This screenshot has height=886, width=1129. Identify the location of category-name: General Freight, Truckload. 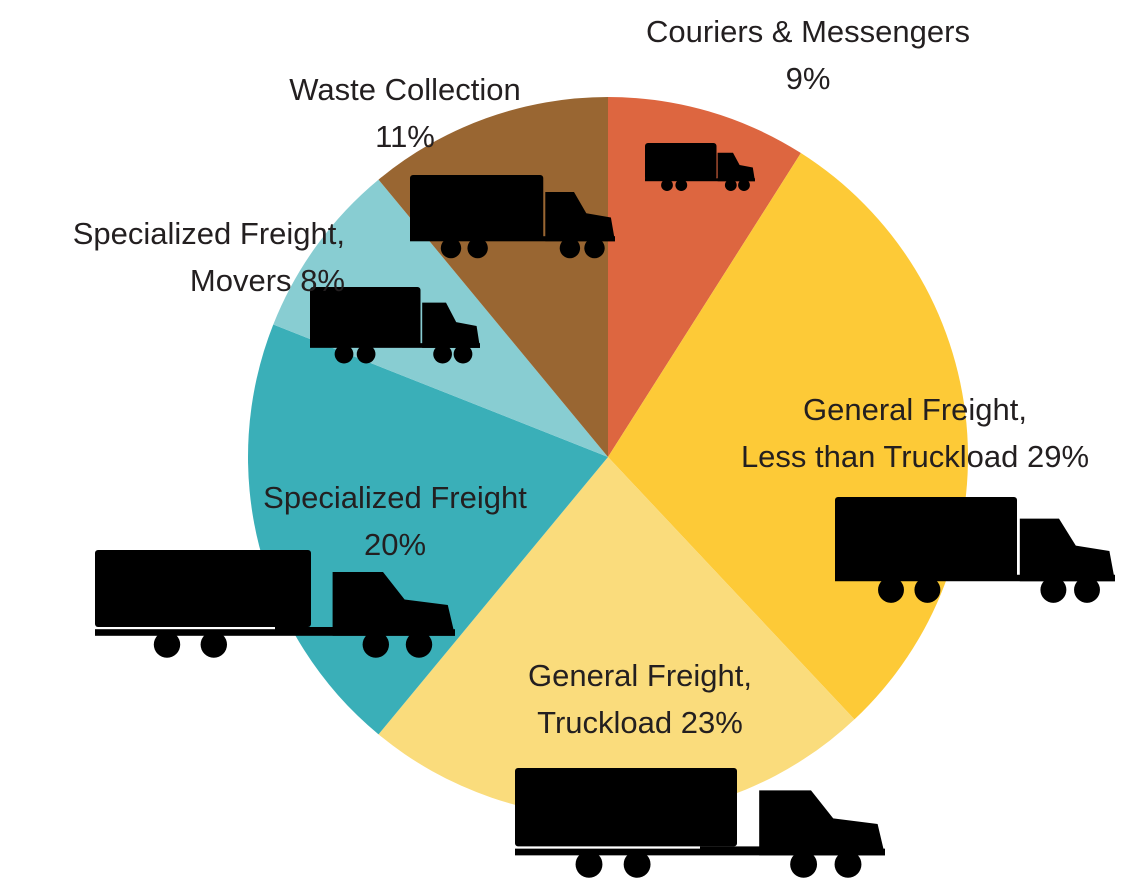
(640, 699).